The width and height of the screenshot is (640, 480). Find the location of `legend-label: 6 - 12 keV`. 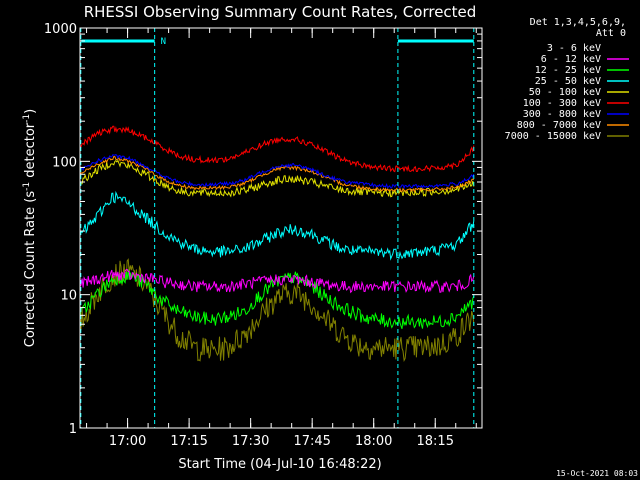

legend-label: 6 - 12 keV is located at coordinates (571, 59).